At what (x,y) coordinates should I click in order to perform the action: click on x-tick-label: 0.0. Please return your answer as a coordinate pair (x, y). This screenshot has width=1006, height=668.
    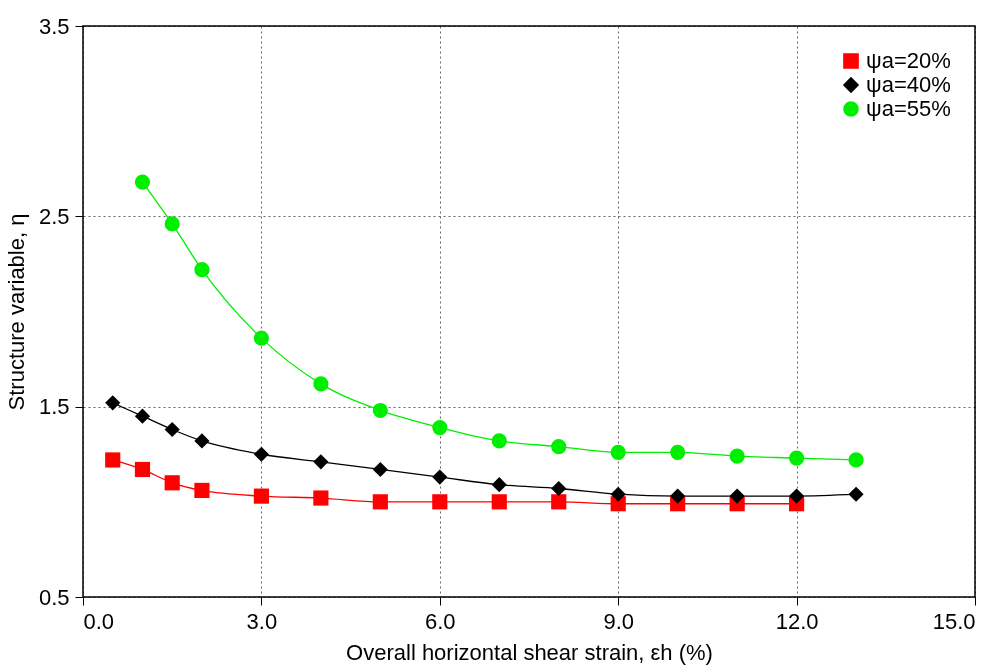
    Looking at the image, I should click on (99, 621).